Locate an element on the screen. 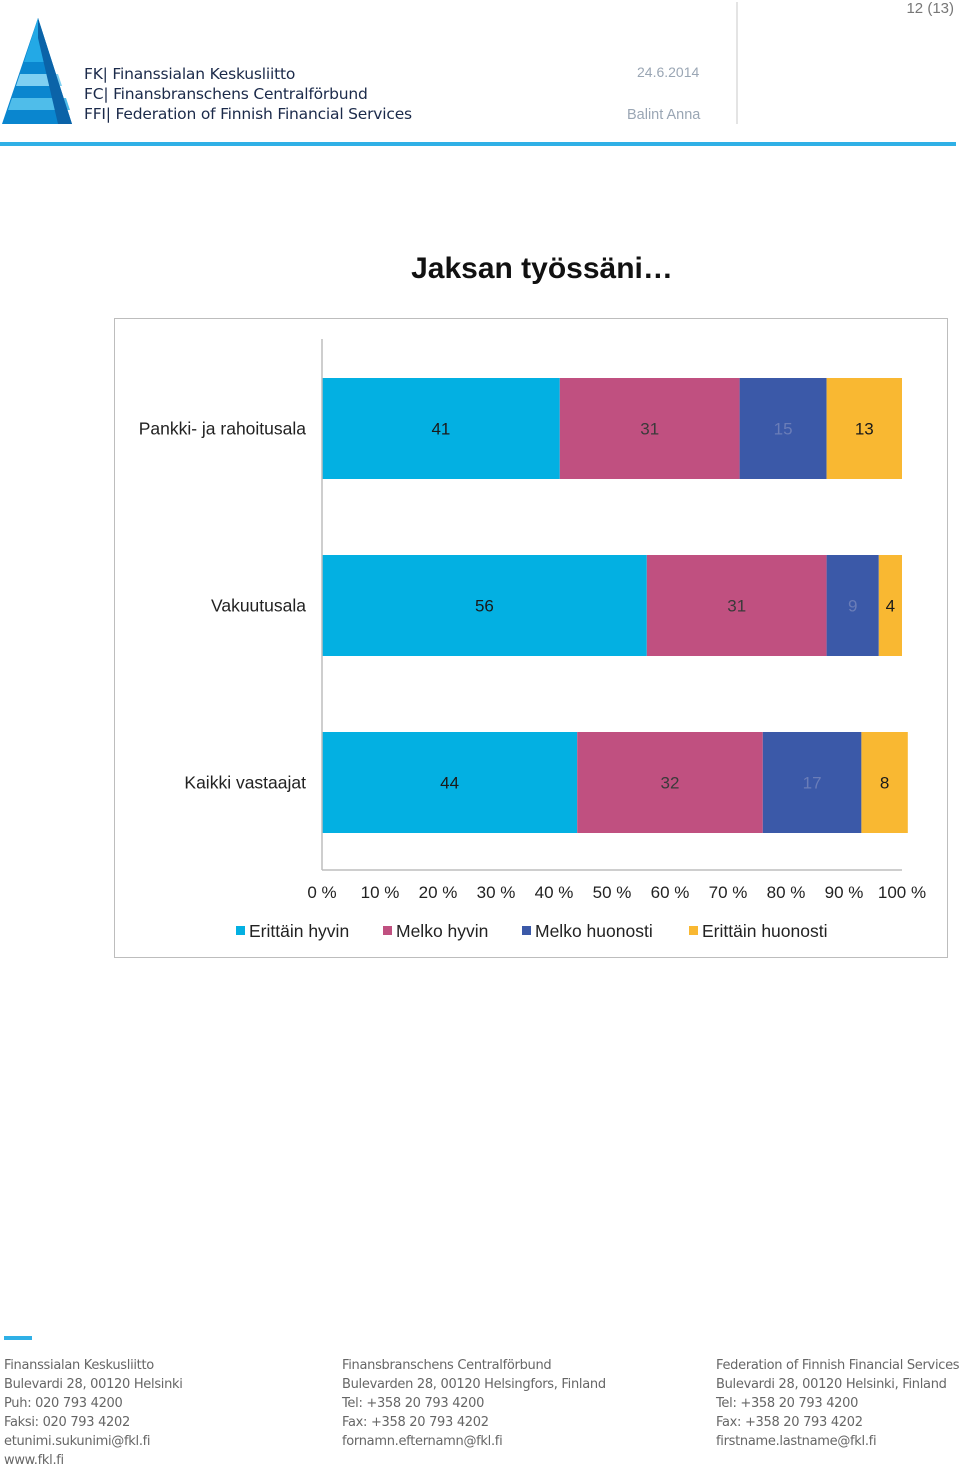  x-tick-label: 20 % is located at coordinates (438, 892).